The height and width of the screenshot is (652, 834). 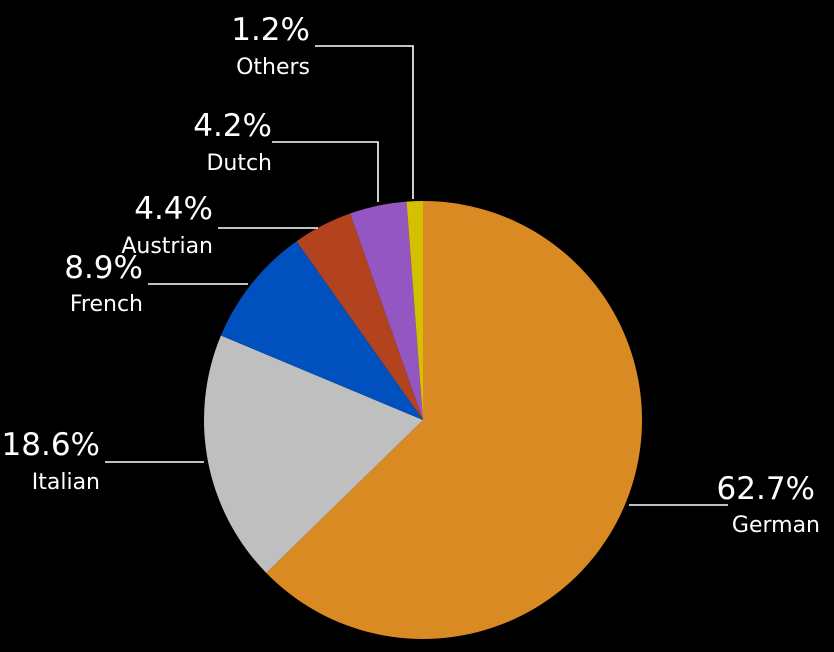 What do you see at coordinates (273, 67) in the screenshot?
I see `category-label-others: Others` at bounding box center [273, 67].